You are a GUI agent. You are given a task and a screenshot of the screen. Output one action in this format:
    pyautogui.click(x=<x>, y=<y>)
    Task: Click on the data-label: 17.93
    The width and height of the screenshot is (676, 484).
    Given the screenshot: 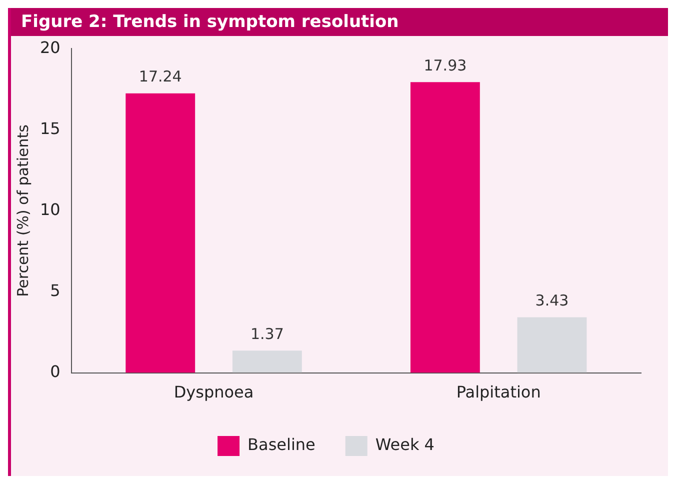 What is the action you would take?
    pyautogui.click(x=445, y=65)
    